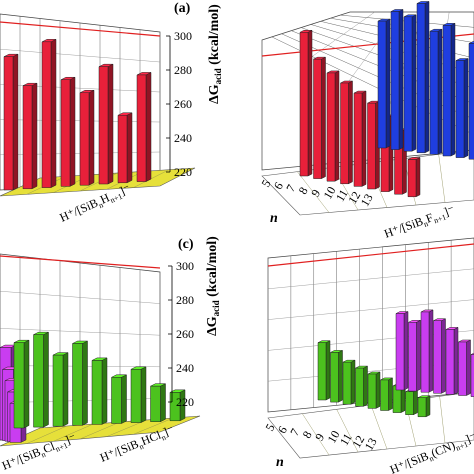 This screenshot has width=474, height=474. Describe the element at coordinates (419, 222) in the screenshot. I see `series-label: H⁺/[SiBnFn+1]⁻` at that location.